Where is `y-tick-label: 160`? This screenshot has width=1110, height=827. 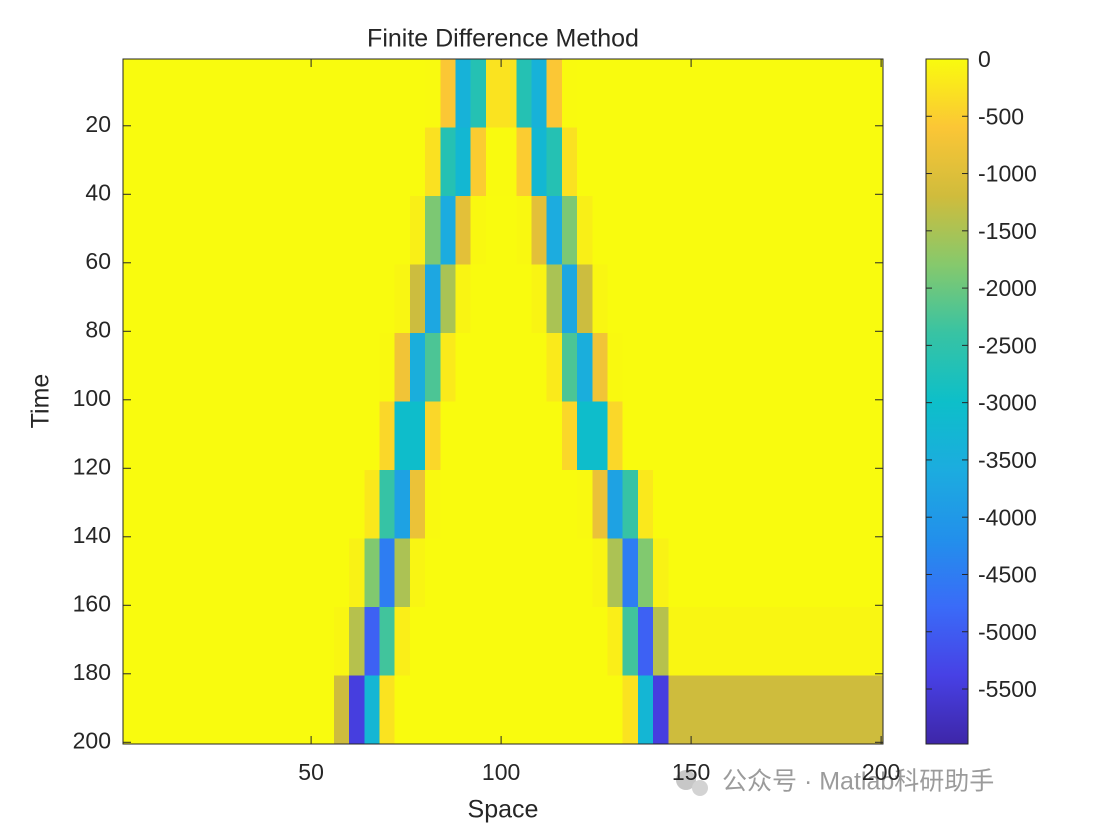 y-tick-label: 160 is located at coordinates (92, 603).